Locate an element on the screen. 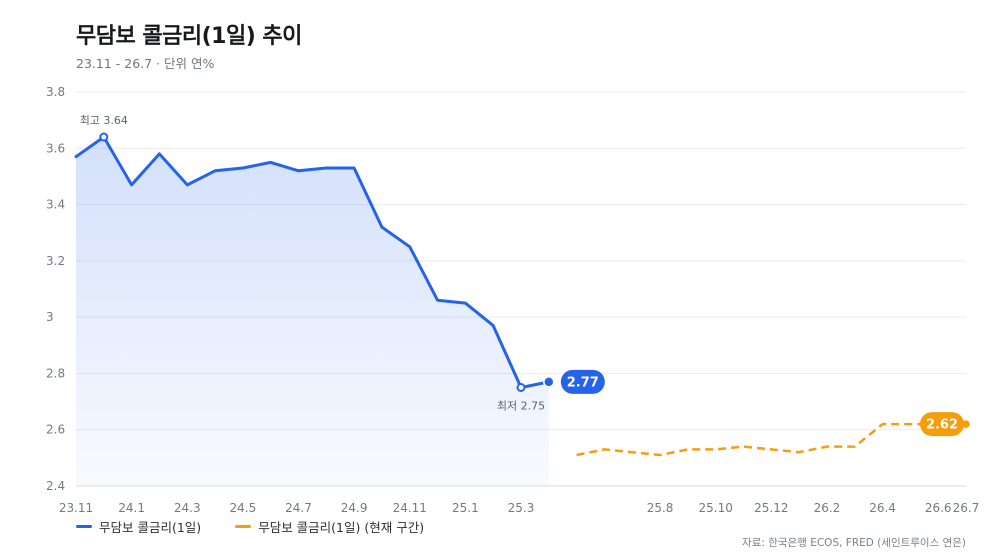 Image resolution: width=1000 pixels, height=560 pixels. last-point-actual is located at coordinates (549, 382).